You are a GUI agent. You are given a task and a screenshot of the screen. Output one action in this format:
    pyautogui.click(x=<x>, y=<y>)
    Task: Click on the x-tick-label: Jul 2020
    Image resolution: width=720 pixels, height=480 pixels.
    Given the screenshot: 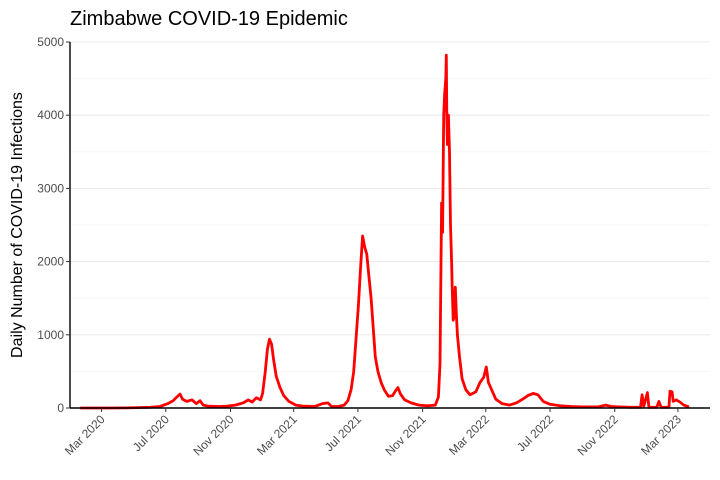 What is the action you would take?
    pyautogui.click(x=151, y=433)
    